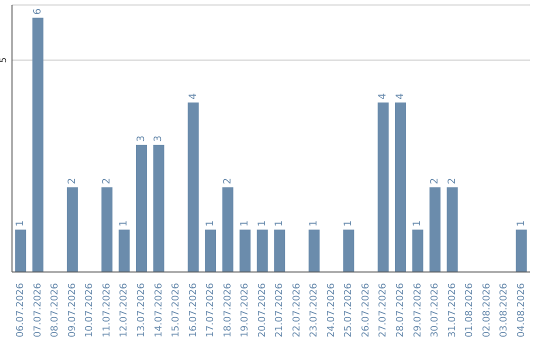 The height and width of the screenshot is (340, 540). Describe the element at coordinates (106, 310) in the screenshot. I see `x-tick-label: 11.07.2026` at that location.